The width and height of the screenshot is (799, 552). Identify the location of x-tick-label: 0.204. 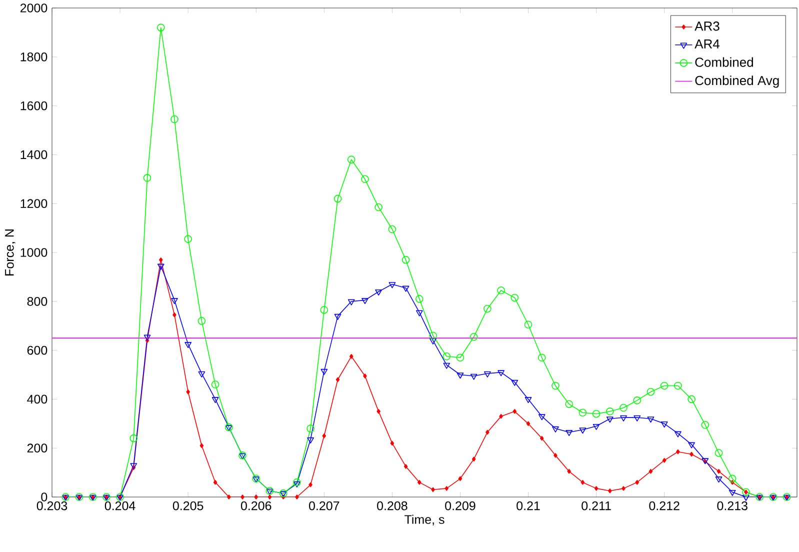
(120, 505).